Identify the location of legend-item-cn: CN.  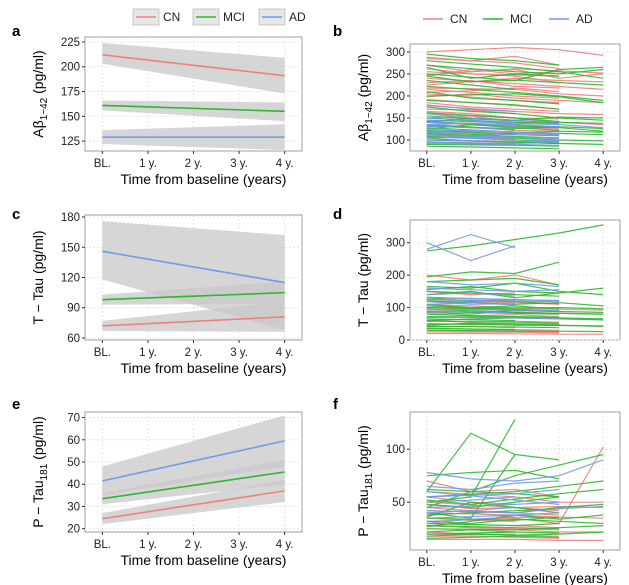
(156, 17).